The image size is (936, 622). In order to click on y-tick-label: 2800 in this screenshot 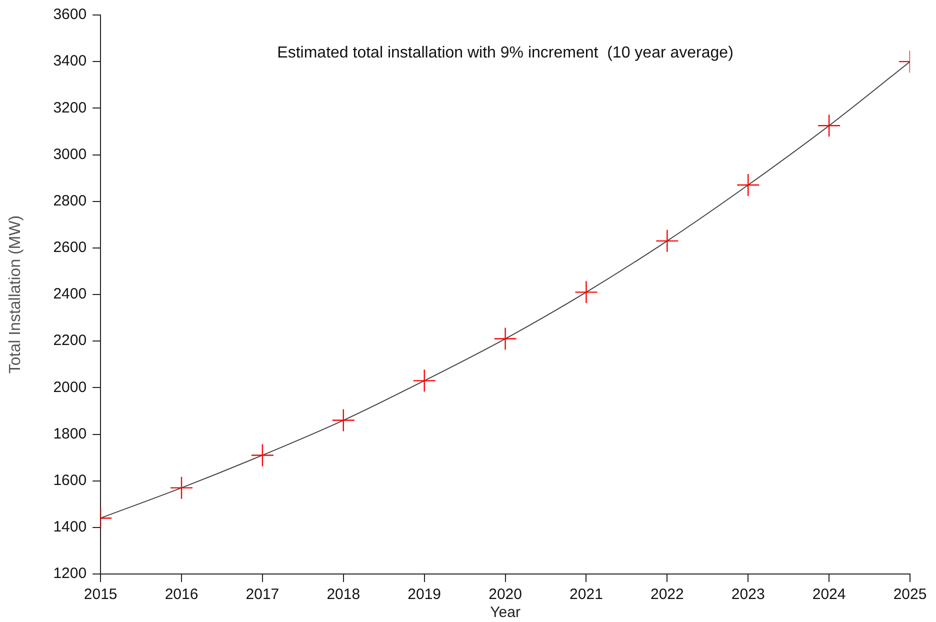, I will do `click(70, 201)`.